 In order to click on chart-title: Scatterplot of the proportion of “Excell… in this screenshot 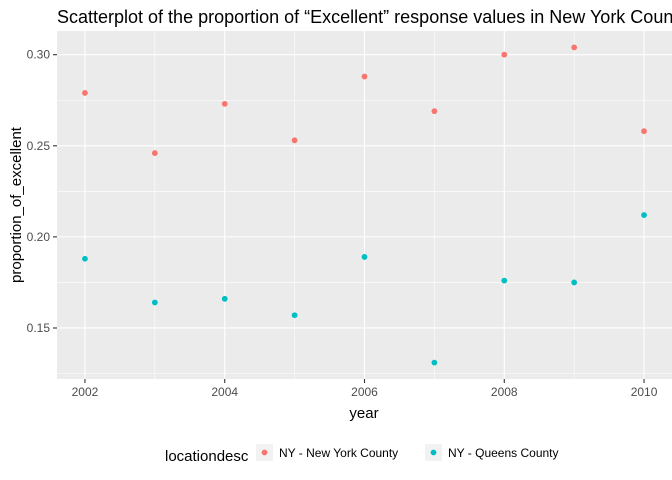, I will do `click(364, 17)`.